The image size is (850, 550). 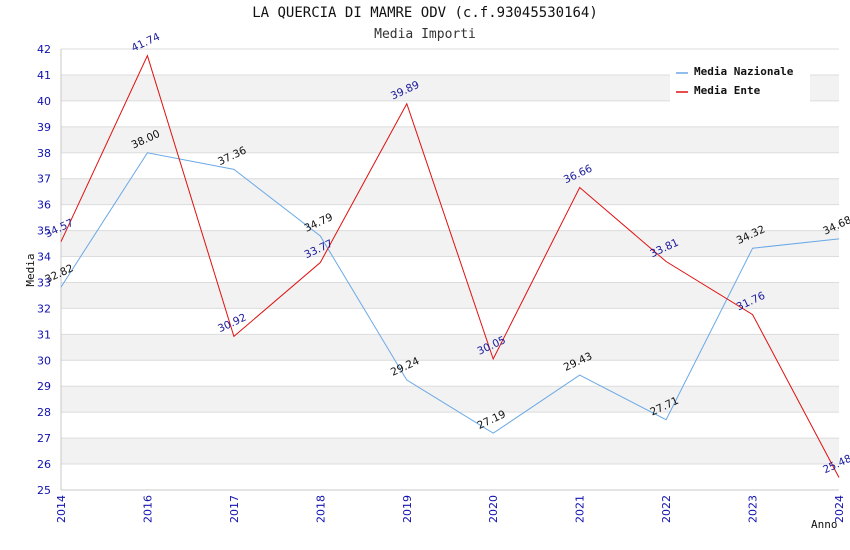 I want to click on x-tick-label: 2017, so click(x=234, y=509).